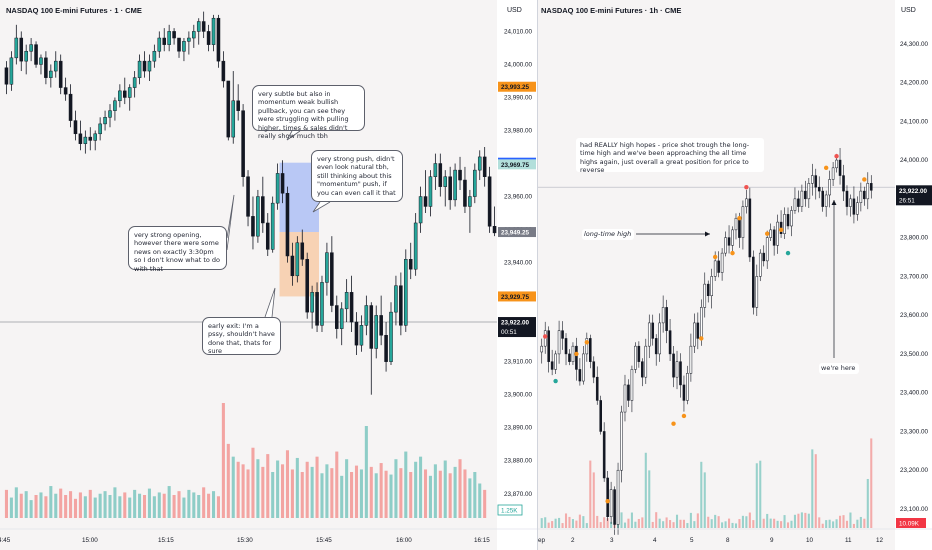 Image resolution: width=932 pixels, height=550 pixels. Describe the element at coordinates (608, 234) in the screenshot. I see `annotation-long-time-high: long-time high` at that location.